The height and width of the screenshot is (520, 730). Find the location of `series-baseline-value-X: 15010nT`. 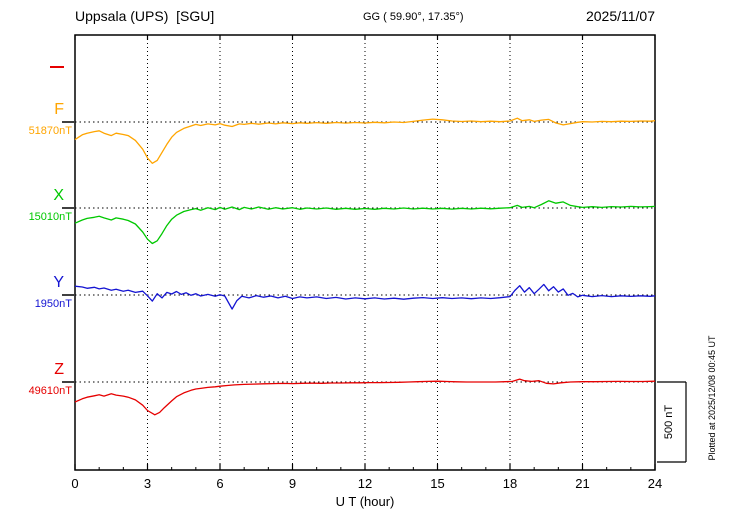

series-baseline-value-X: 15010nT is located at coordinates (50, 217).